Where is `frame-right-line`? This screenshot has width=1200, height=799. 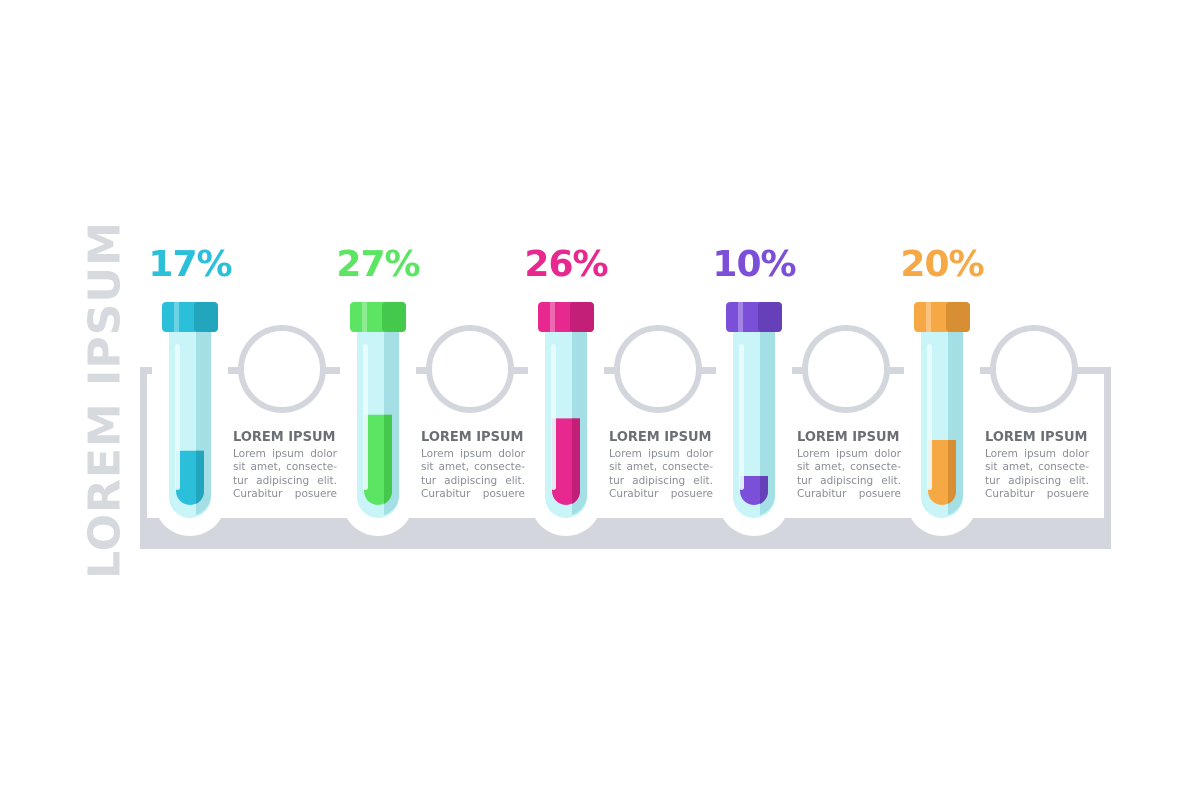
frame-right-line is located at coordinates (1107, 447).